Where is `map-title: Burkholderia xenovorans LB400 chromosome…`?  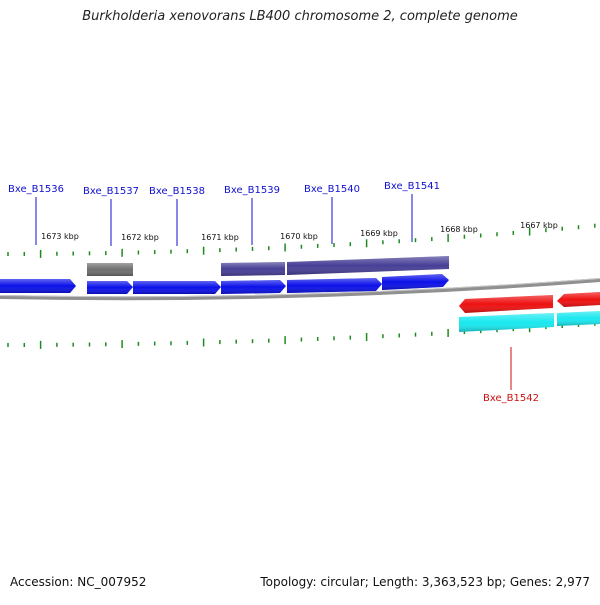
map-title: Burkholderia xenovorans LB400 chromosome… is located at coordinates (300, 16).